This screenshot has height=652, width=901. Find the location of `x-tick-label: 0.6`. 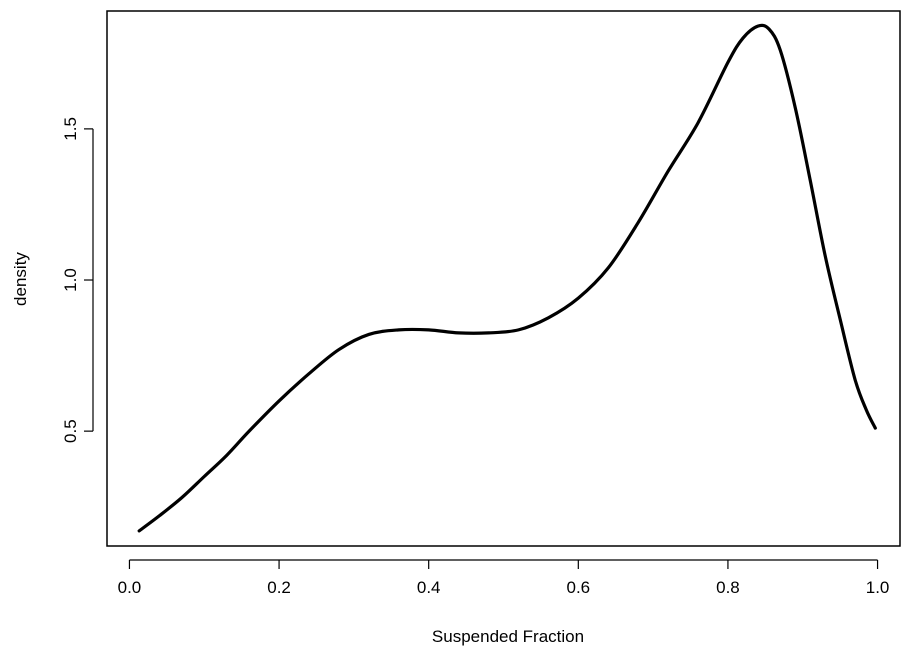

x-tick-label: 0.6 is located at coordinates (578, 587).